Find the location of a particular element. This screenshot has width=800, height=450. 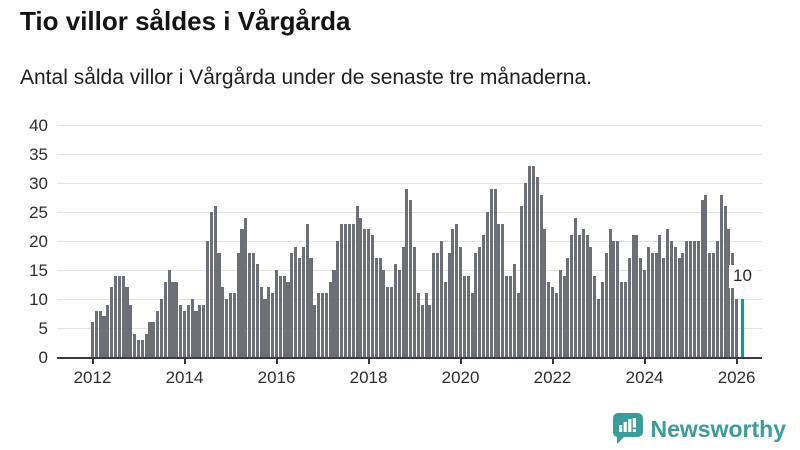

value-label: 10 is located at coordinates (742, 276).